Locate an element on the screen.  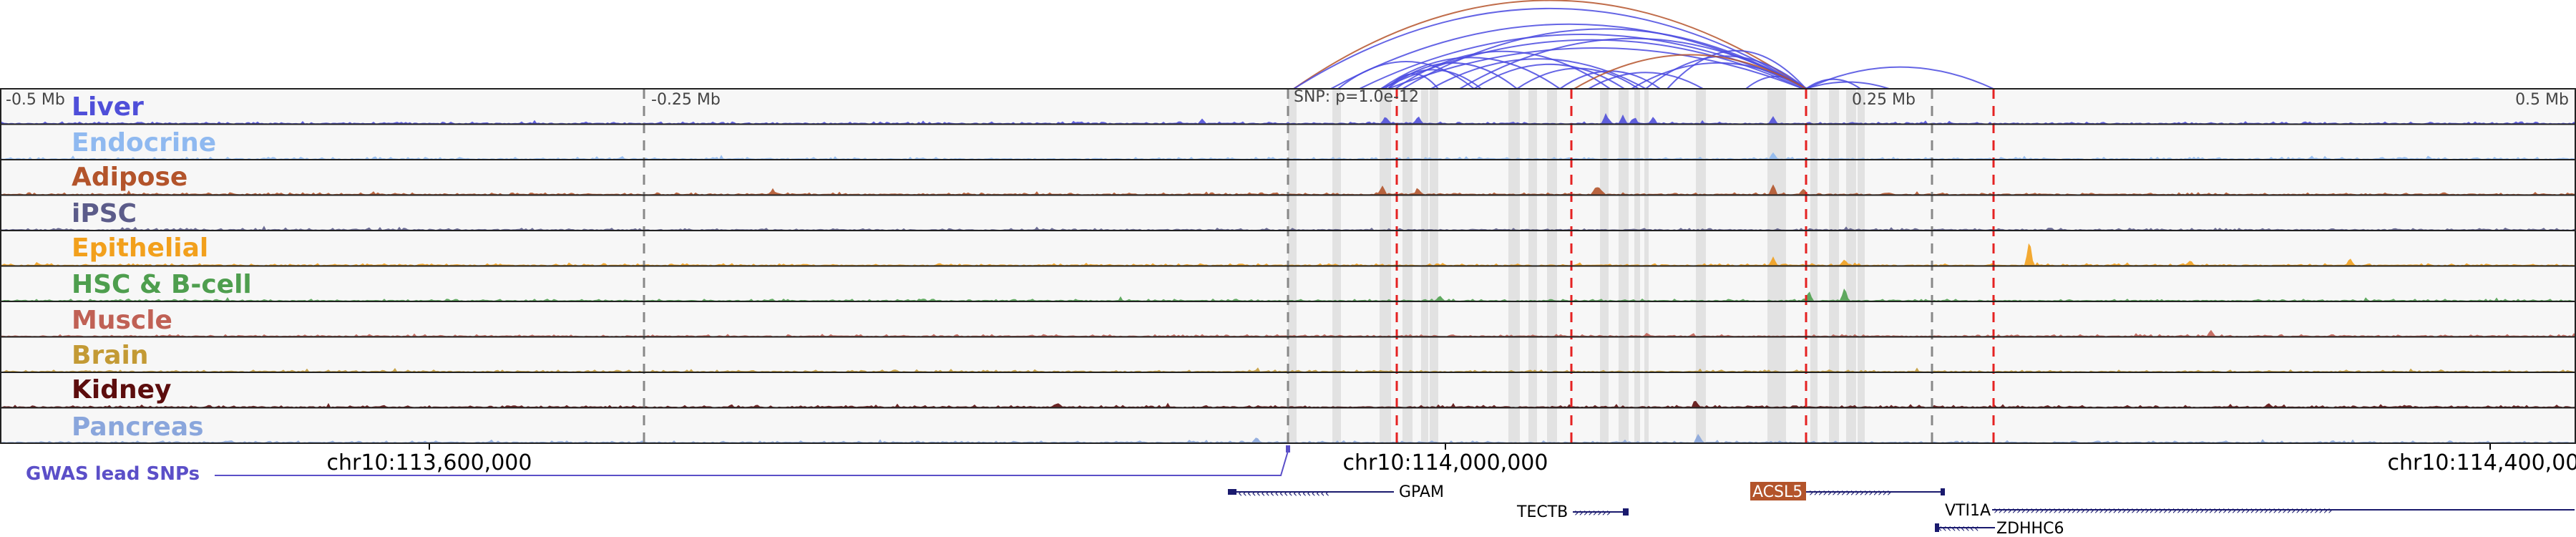
gene-label-acsl5: ACSL5 is located at coordinates (1777, 492).